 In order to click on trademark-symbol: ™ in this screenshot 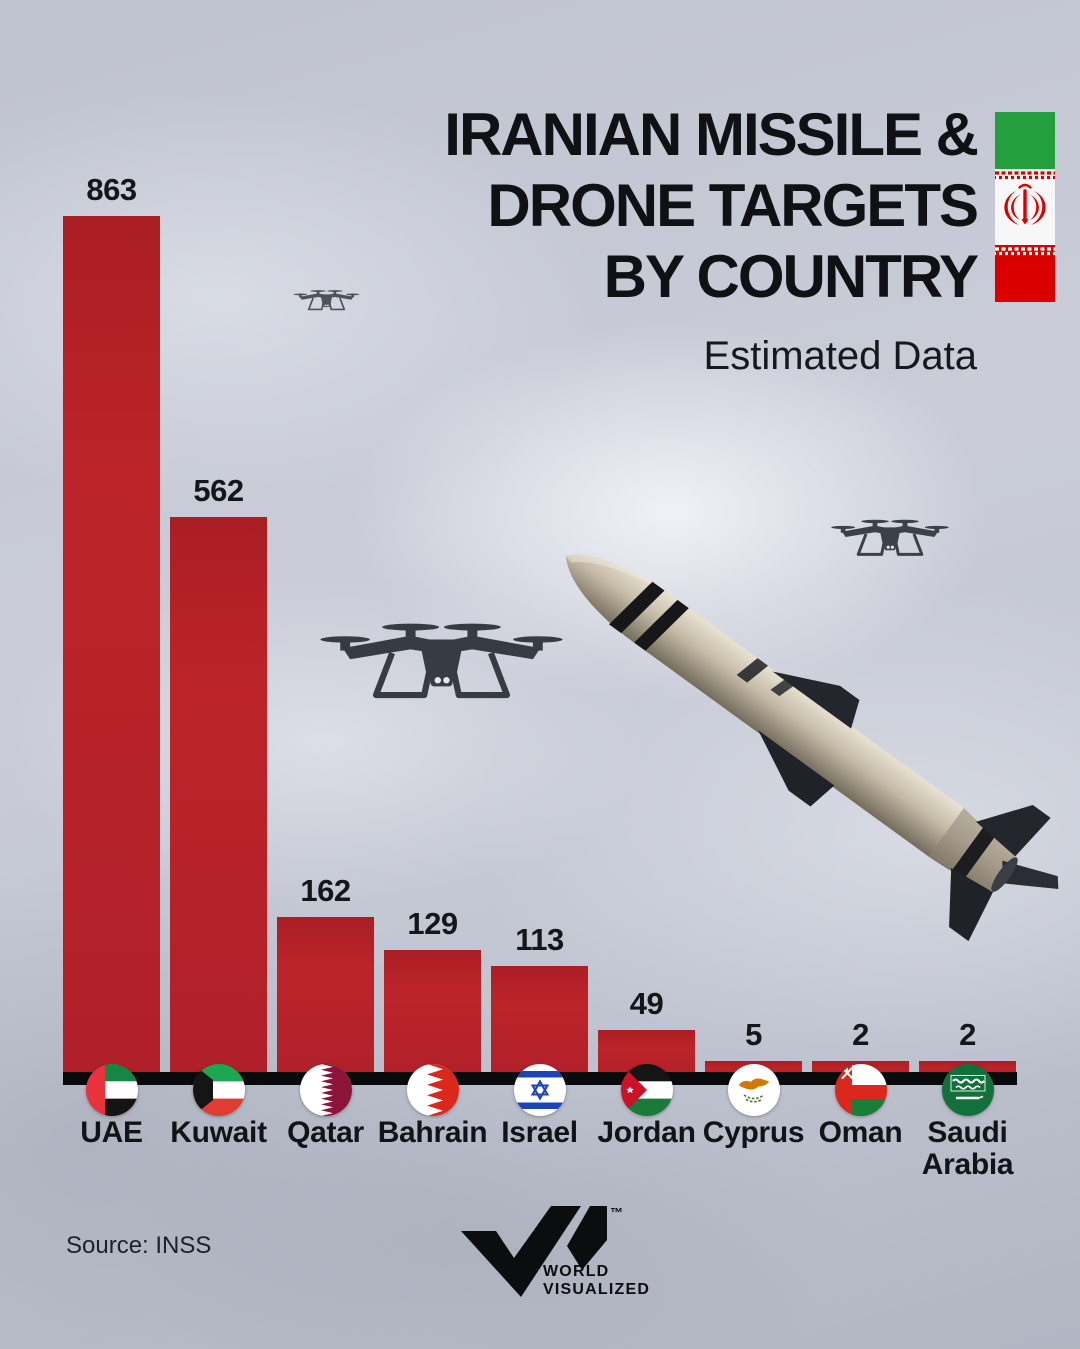, I will do `click(616, 1212)`.